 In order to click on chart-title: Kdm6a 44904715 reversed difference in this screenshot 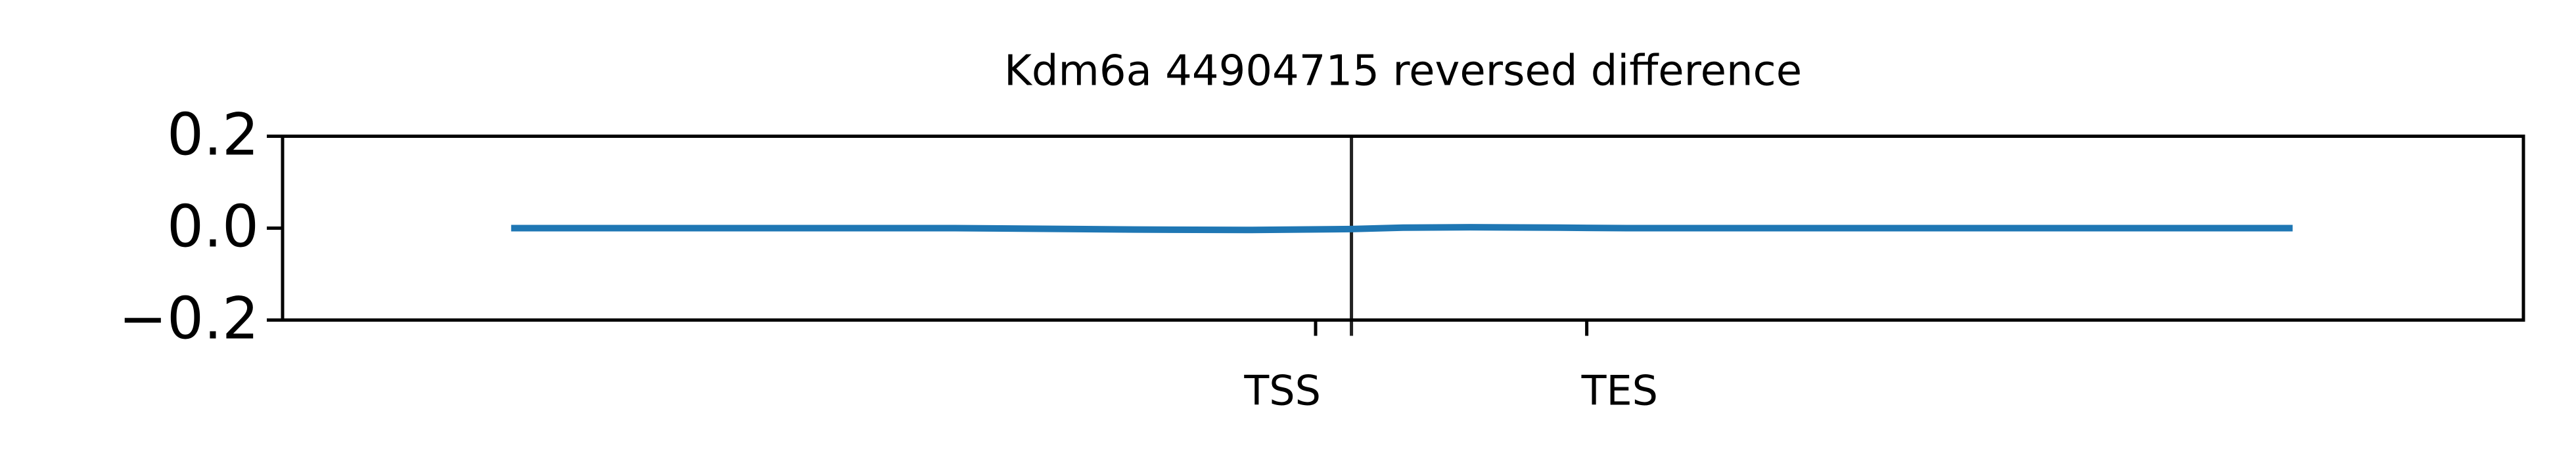, I will do `click(1403, 71)`.